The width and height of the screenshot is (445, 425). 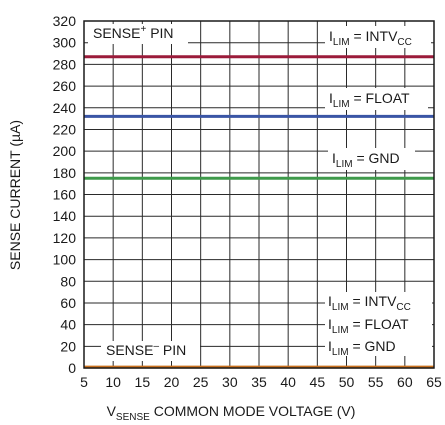 I want to click on y-tick-label: 180, so click(x=65, y=173).